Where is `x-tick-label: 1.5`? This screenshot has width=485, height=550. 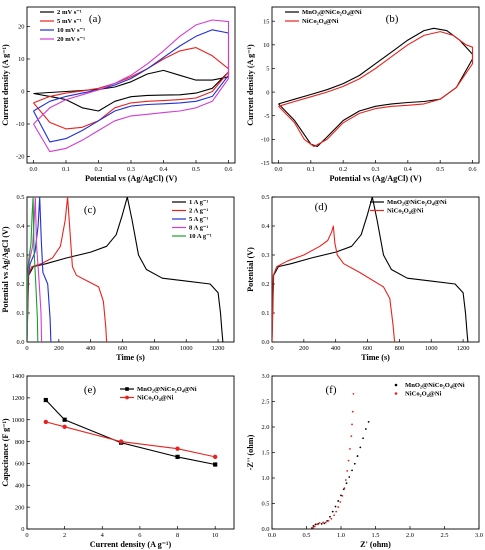
x-tick-label: 1.5 is located at coordinates (376, 535).